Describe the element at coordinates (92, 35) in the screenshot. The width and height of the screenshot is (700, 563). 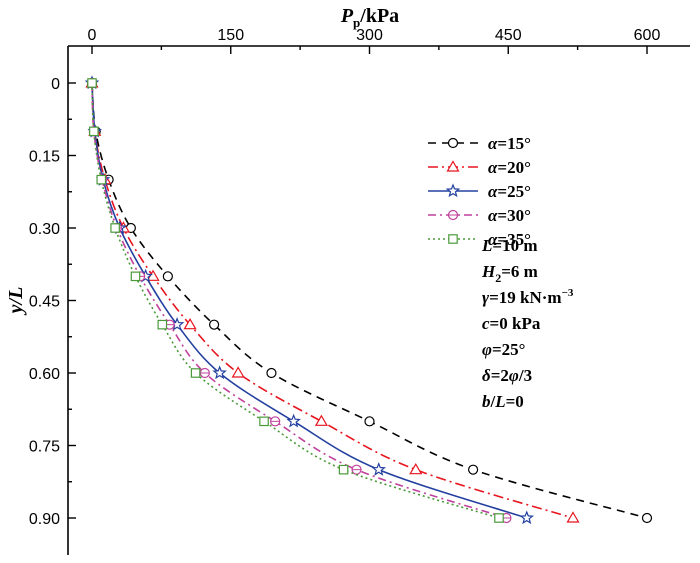
I see `x-tick-label: 0` at that location.